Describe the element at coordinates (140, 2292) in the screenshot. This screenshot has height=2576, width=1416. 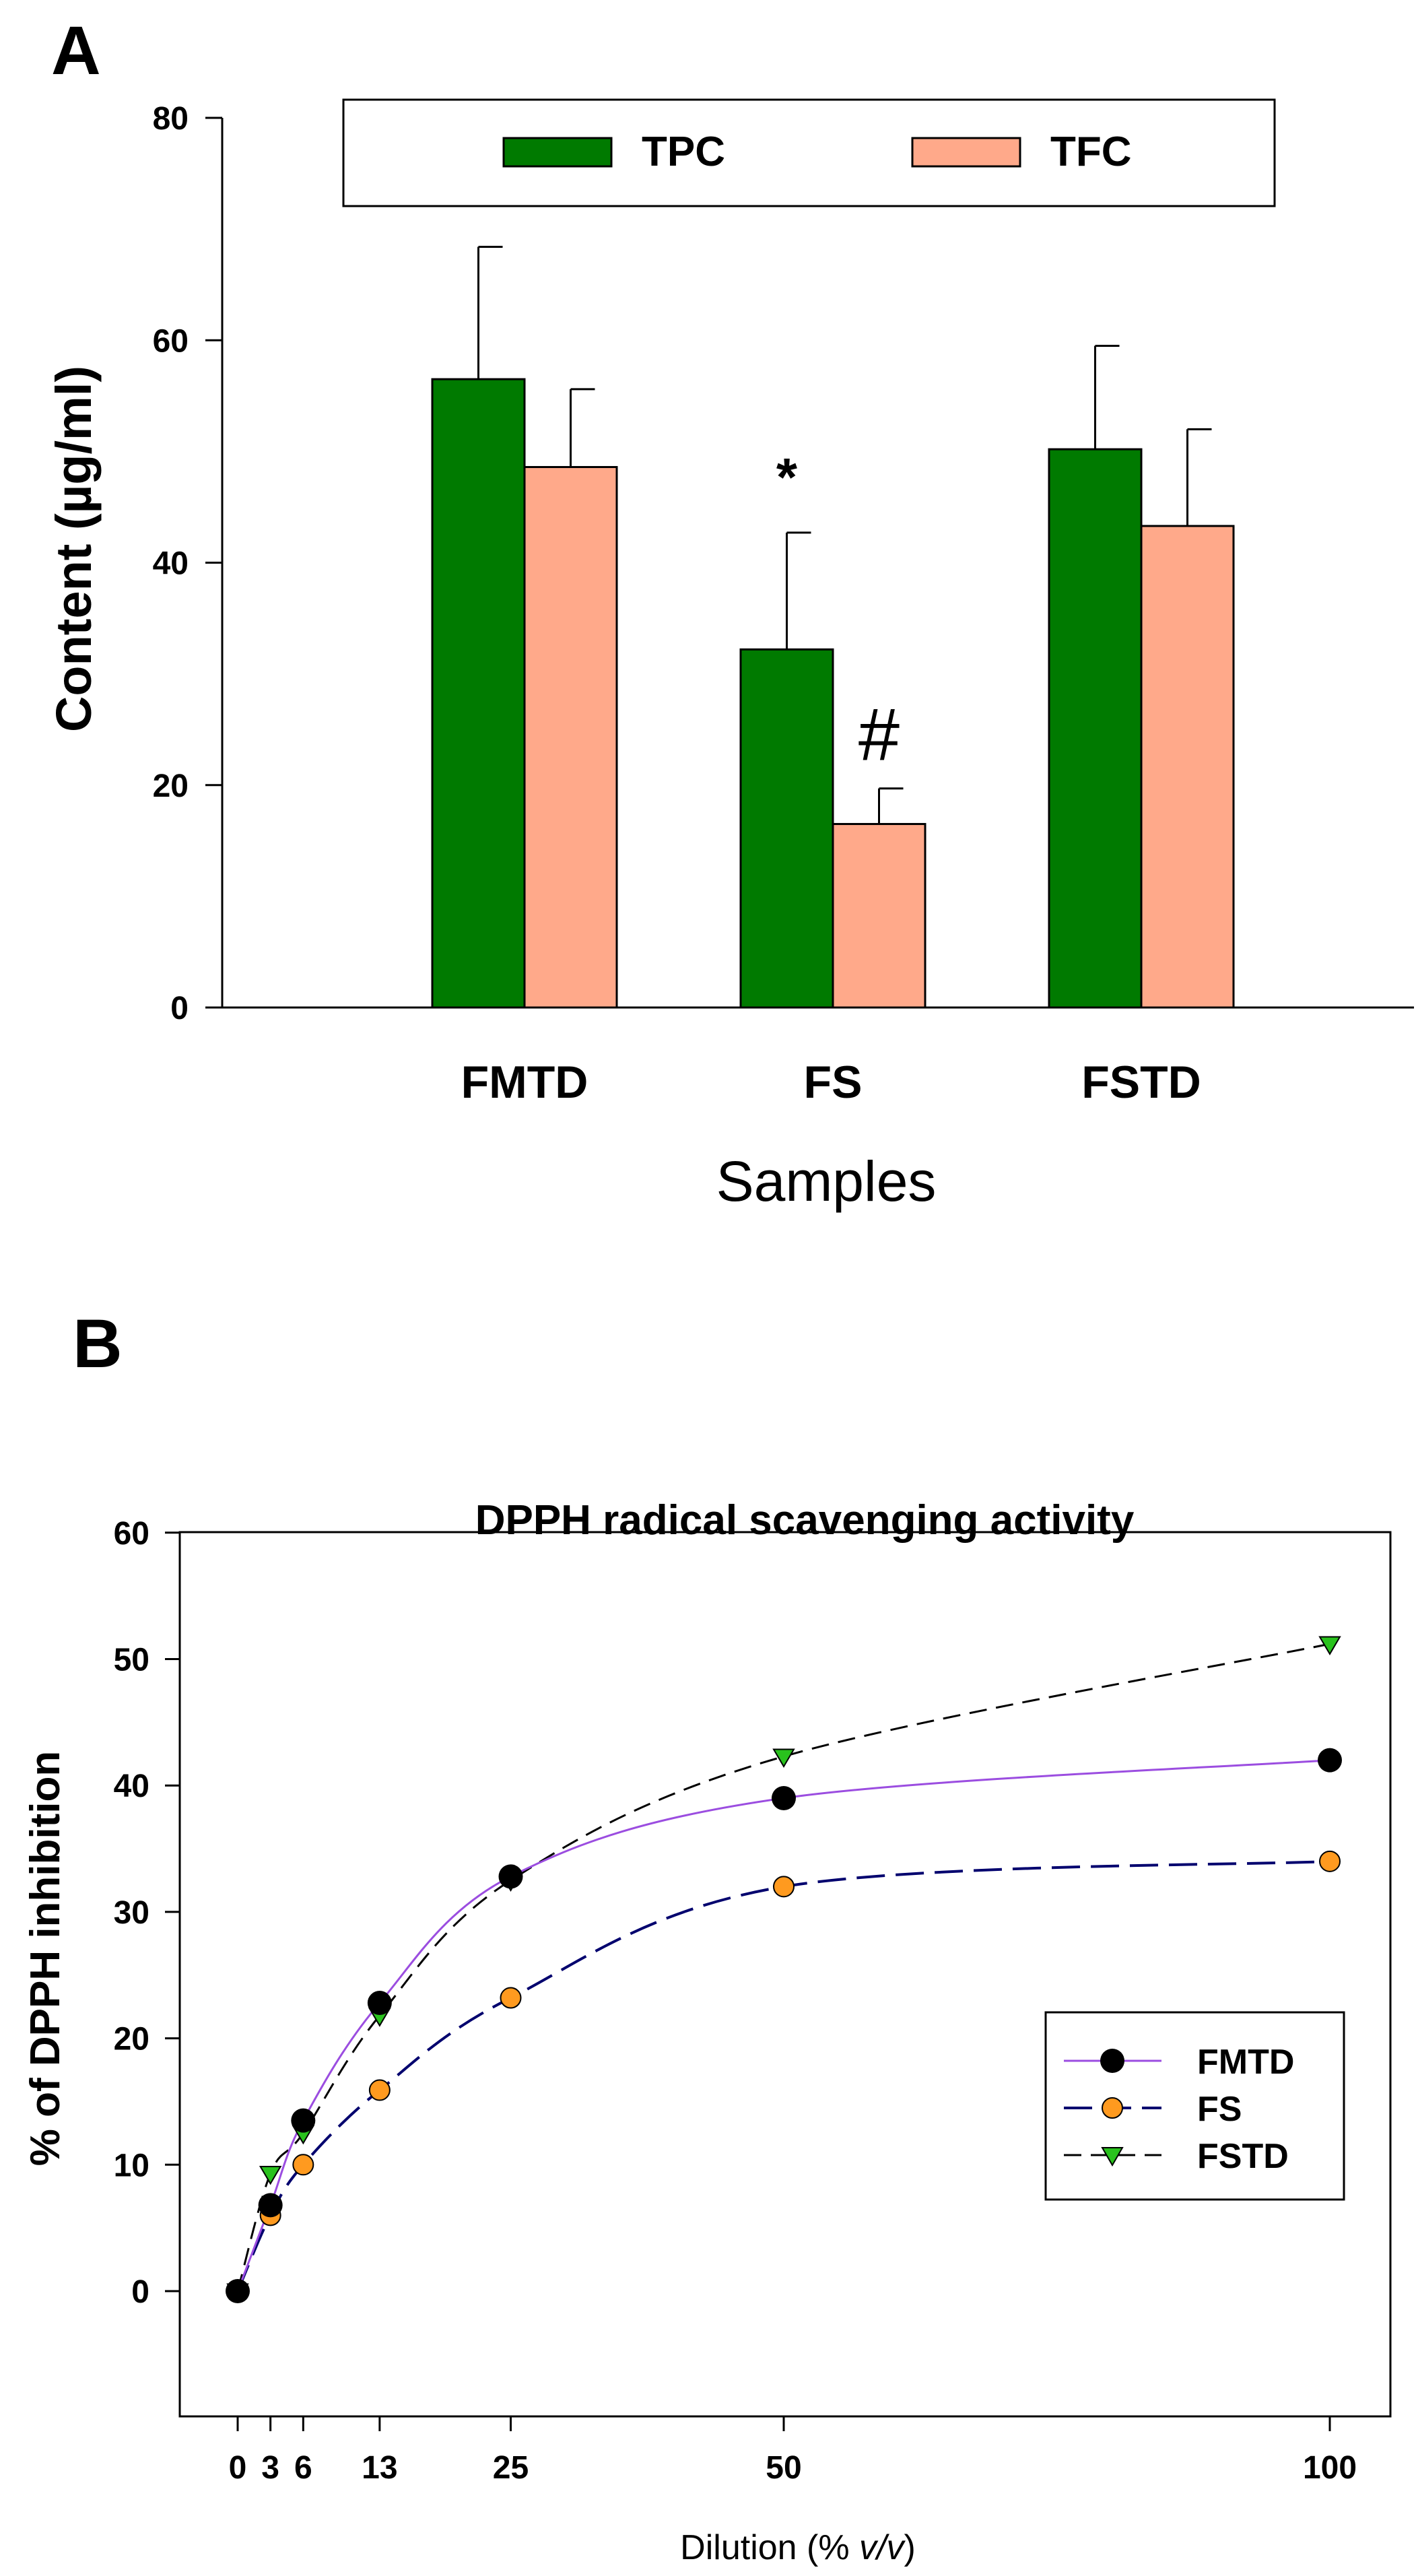
I see `chart-b-y-tick-label: 0` at that location.